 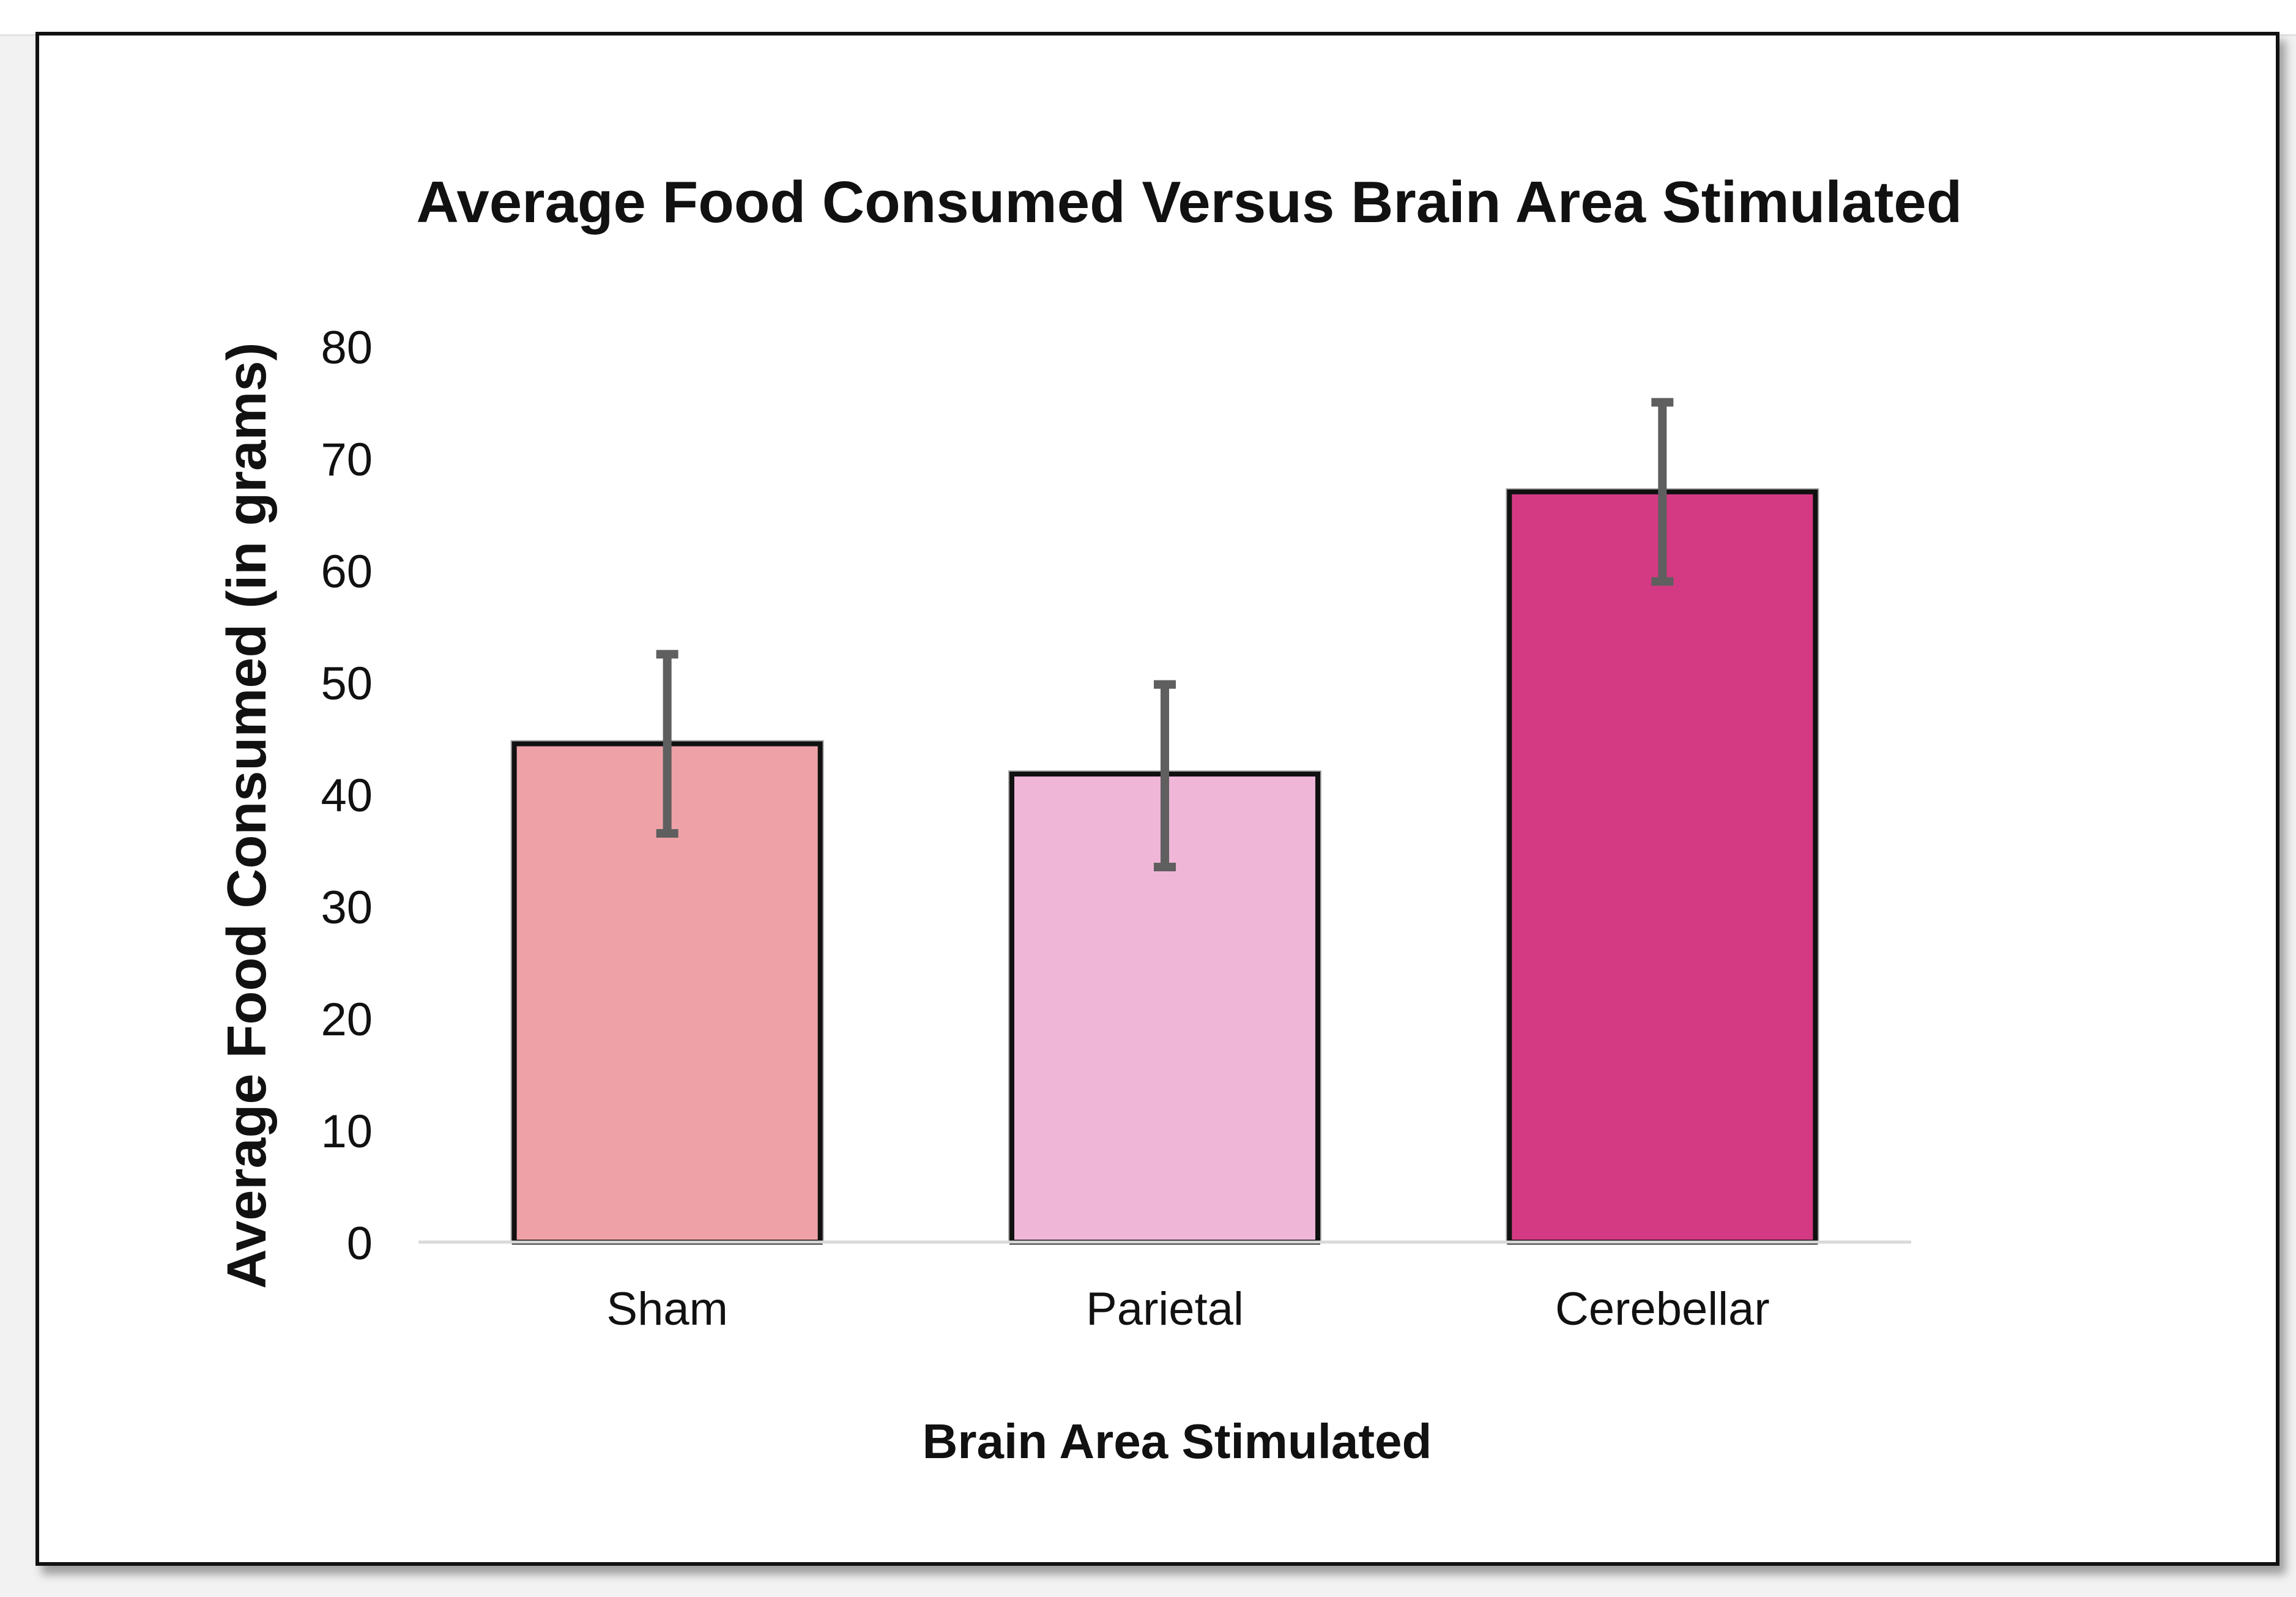 What do you see at coordinates (347, 684) in the screenshot?
I see `y-tick-label: 50` at bounding box center [347, 684].